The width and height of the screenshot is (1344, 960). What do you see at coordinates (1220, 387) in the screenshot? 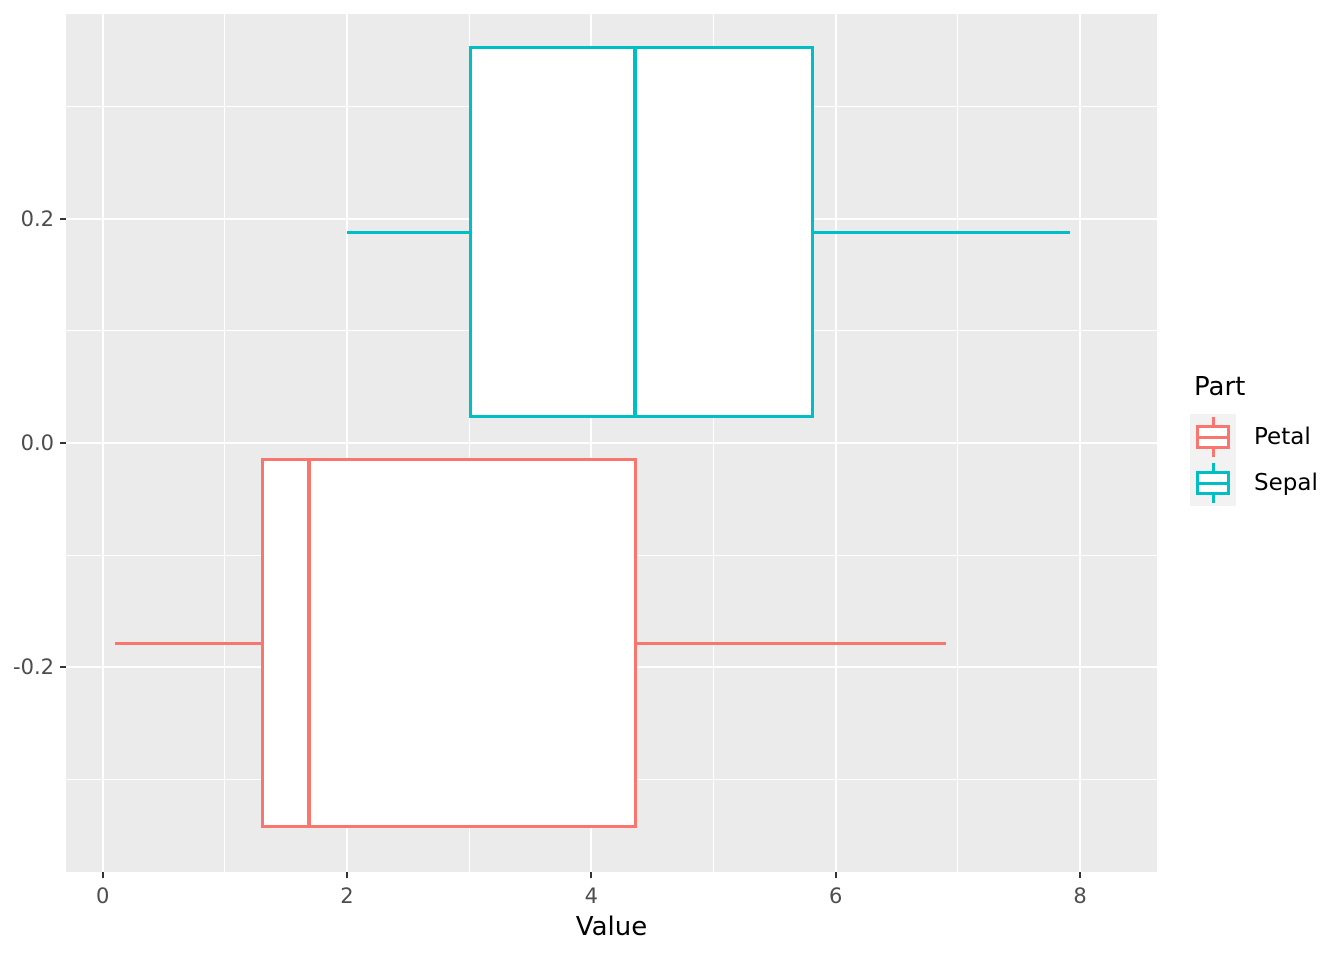
I see `legend-title: Part` at bounding box center [1220, 387].